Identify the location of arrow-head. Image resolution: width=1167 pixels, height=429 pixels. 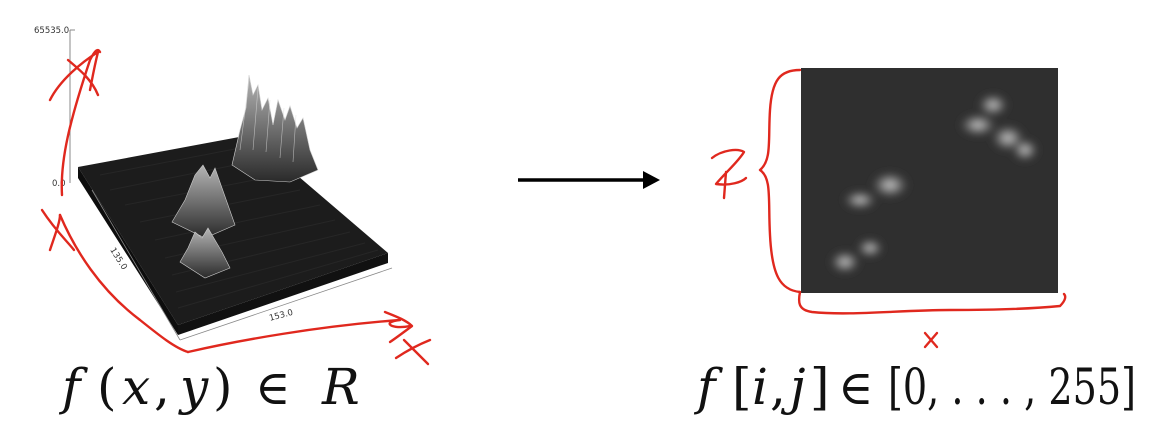
(651, 180).